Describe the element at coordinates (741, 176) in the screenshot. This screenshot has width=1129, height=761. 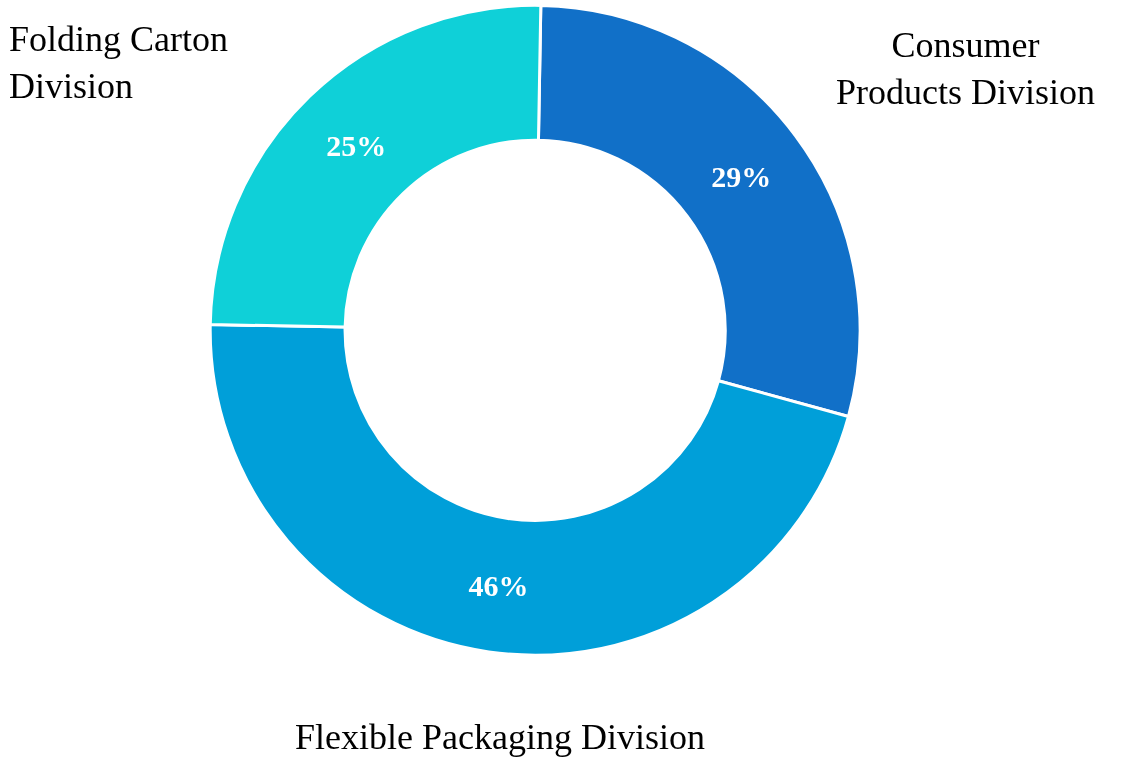
I see `data-label: 29%` at that location.